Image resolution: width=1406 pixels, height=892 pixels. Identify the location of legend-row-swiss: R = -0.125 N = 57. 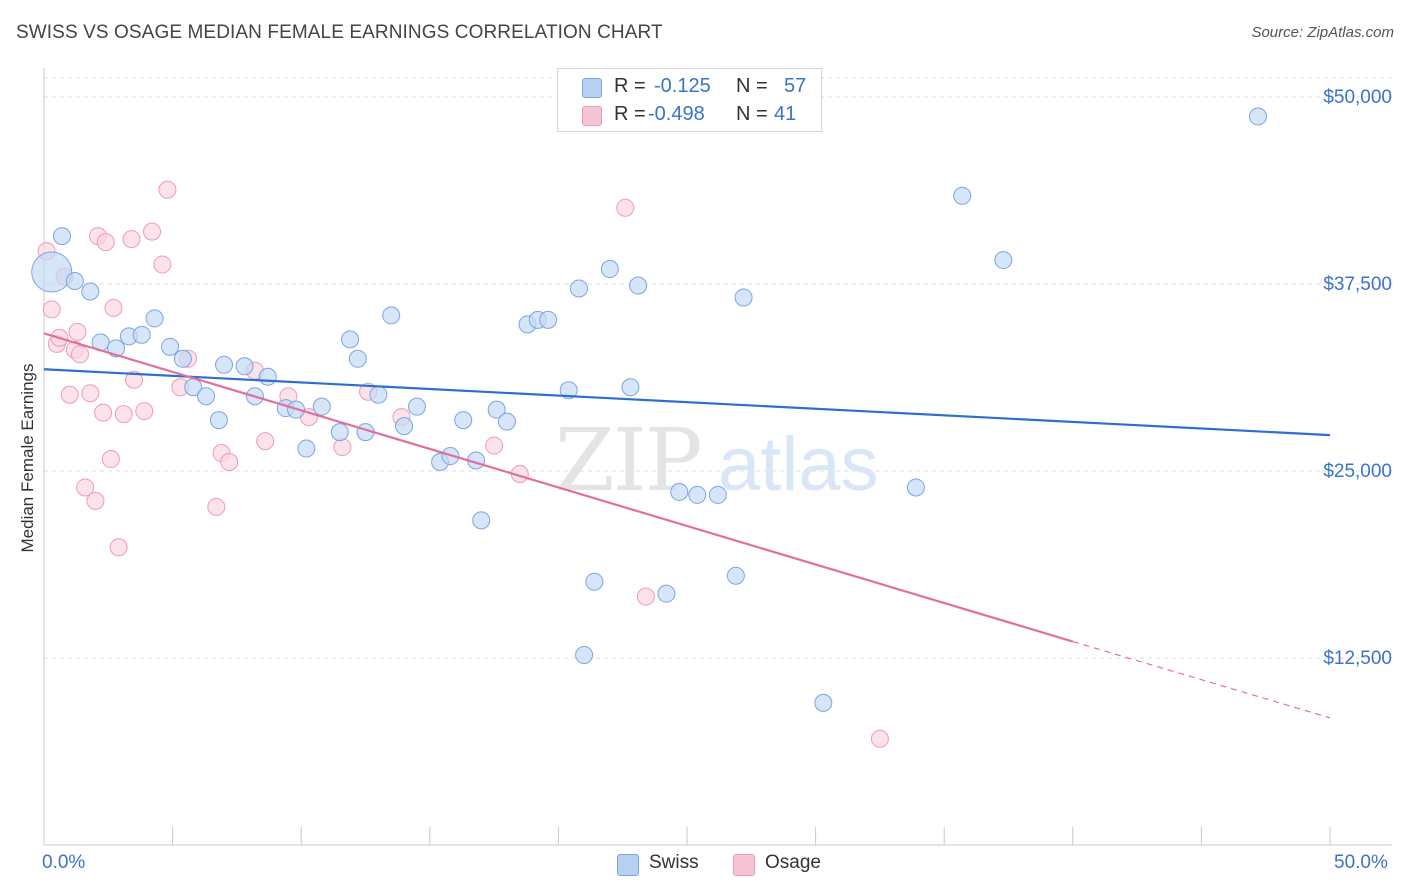
(689, 87).